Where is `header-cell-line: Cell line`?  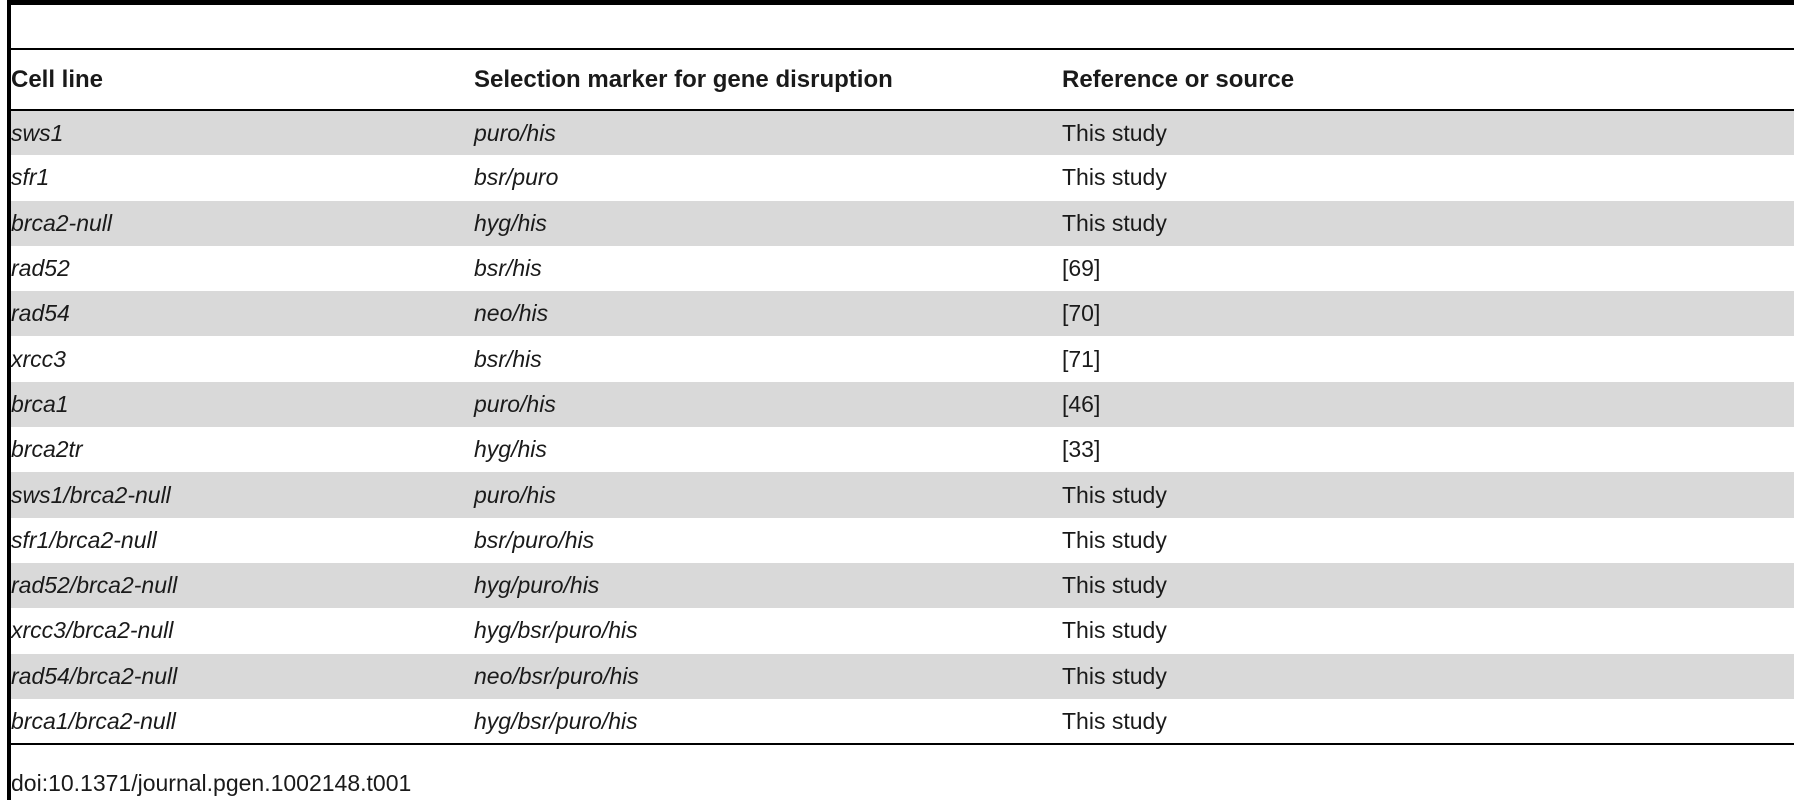 header-cell-line: Cell line is located at coordinates (242, 79).